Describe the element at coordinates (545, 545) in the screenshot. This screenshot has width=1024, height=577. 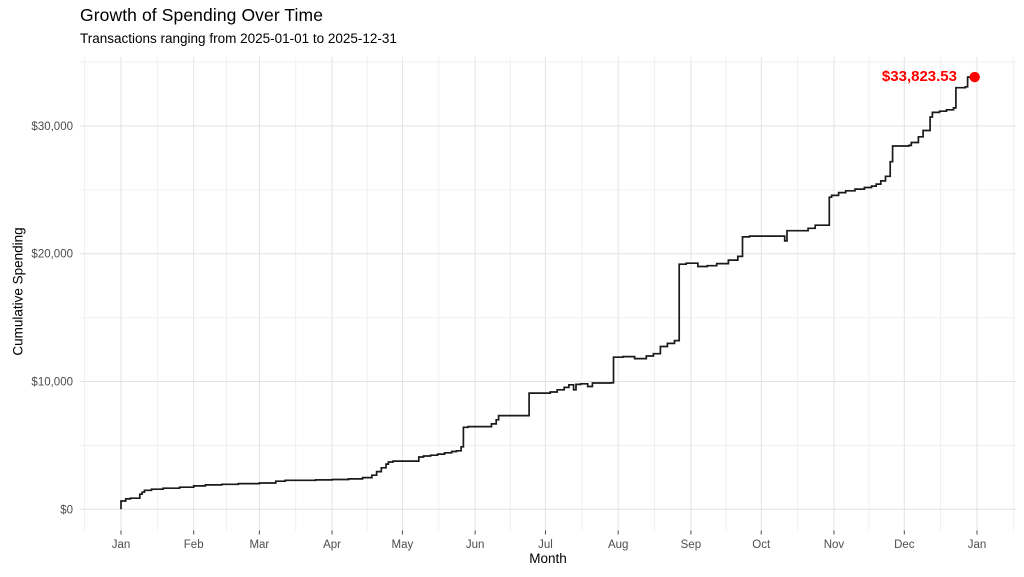
I see `x-tick-label: Jul` at that location.